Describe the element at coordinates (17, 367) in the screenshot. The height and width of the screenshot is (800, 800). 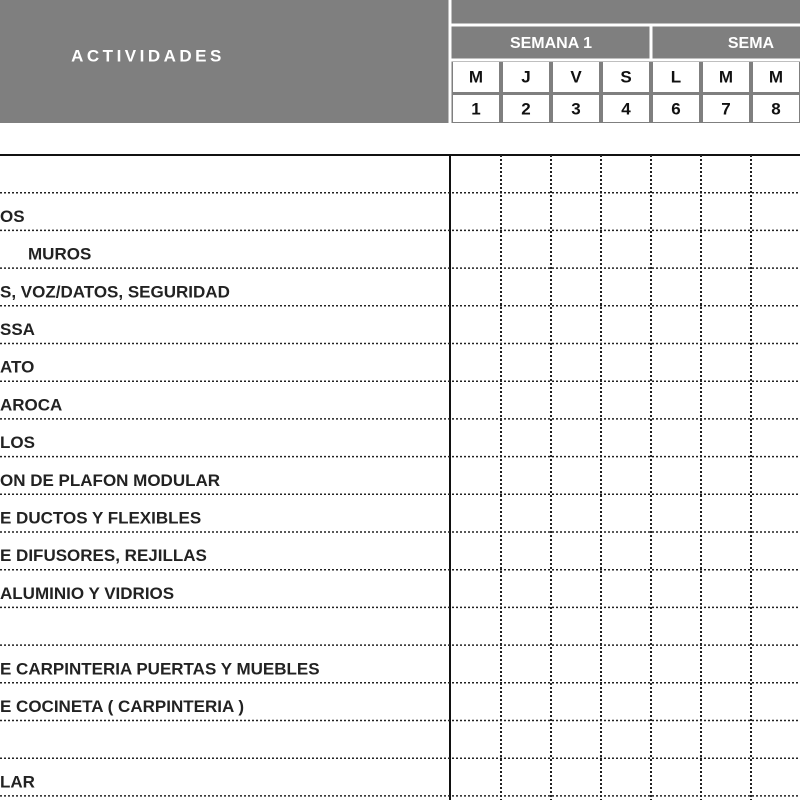
I see `activity-label: ATO` at that location.